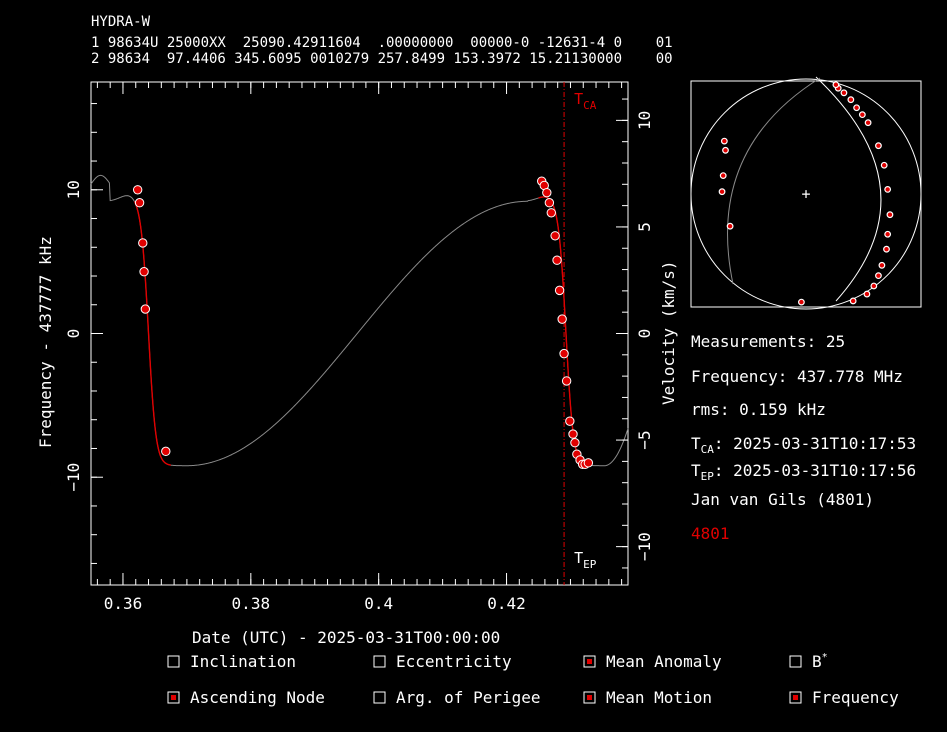  I want to click on checkbox-mean-anomaly: Mean Anomaly, so click(652, 661).